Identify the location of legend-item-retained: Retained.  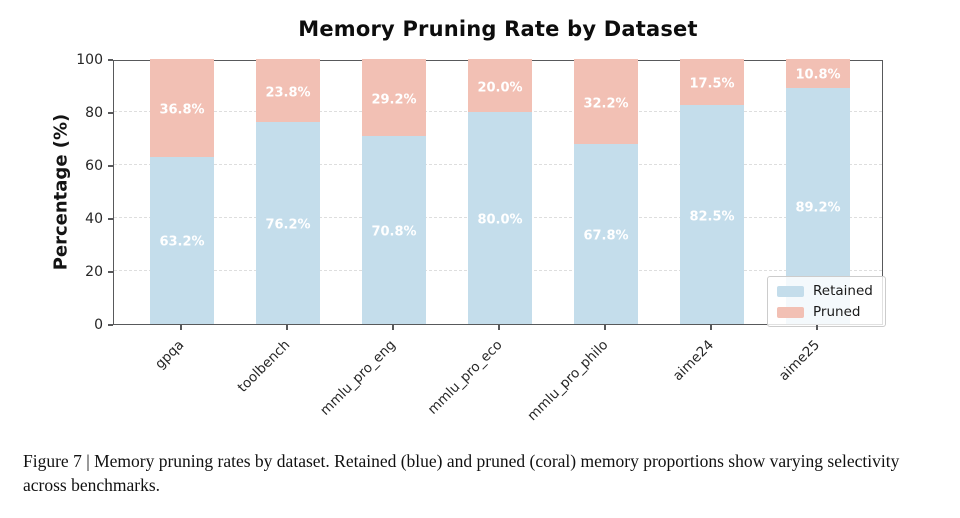
(825, 291).